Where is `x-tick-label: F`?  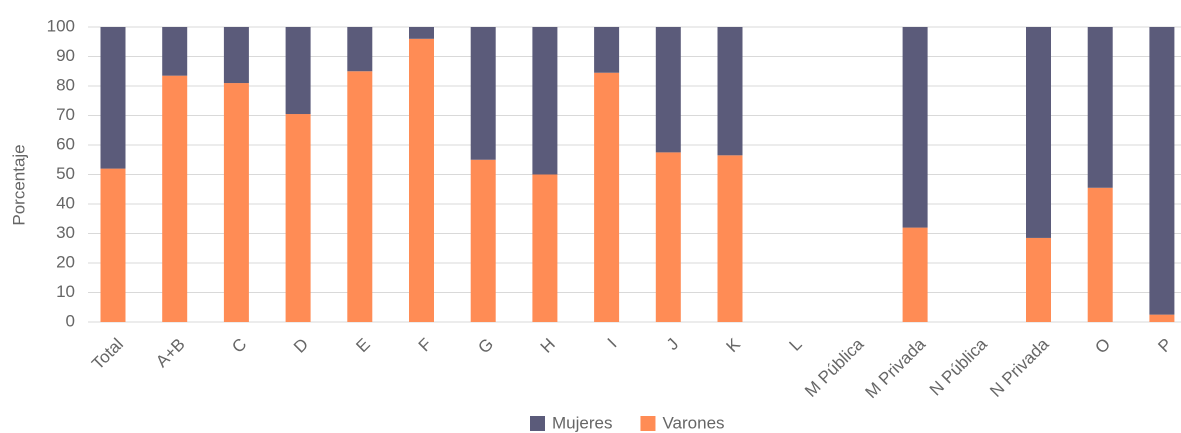
x-tick-label: F is located at coordinates (425, 345).